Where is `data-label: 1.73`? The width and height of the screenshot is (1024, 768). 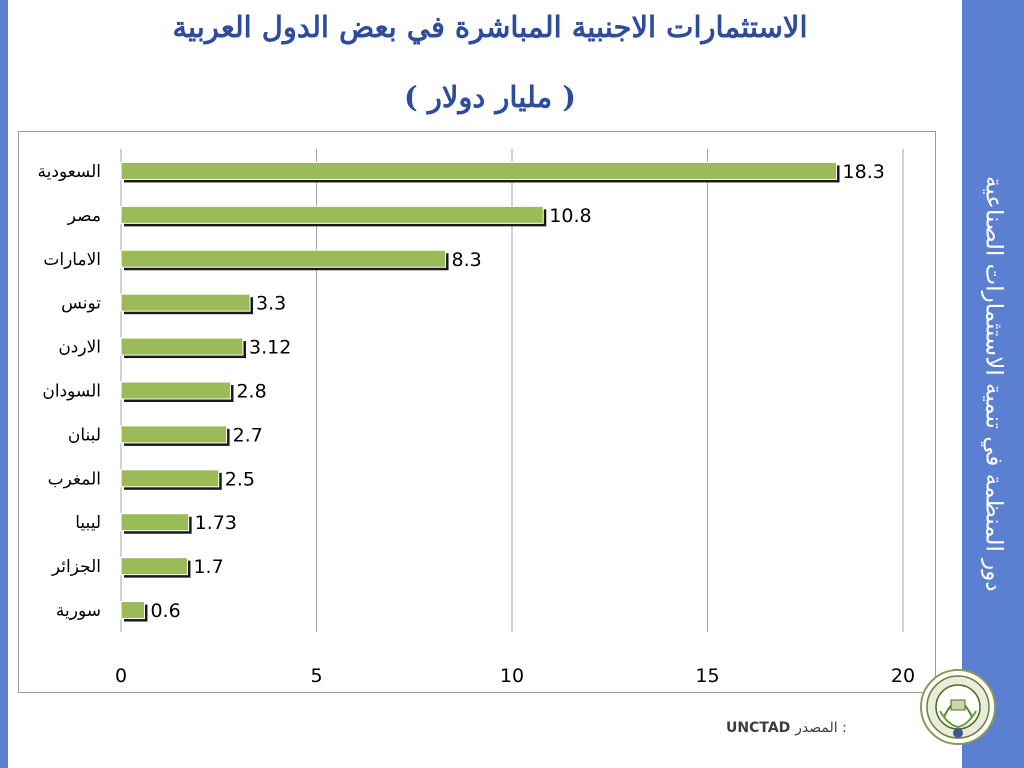
data-label: 1.73 is located at coordinates (216, 523).